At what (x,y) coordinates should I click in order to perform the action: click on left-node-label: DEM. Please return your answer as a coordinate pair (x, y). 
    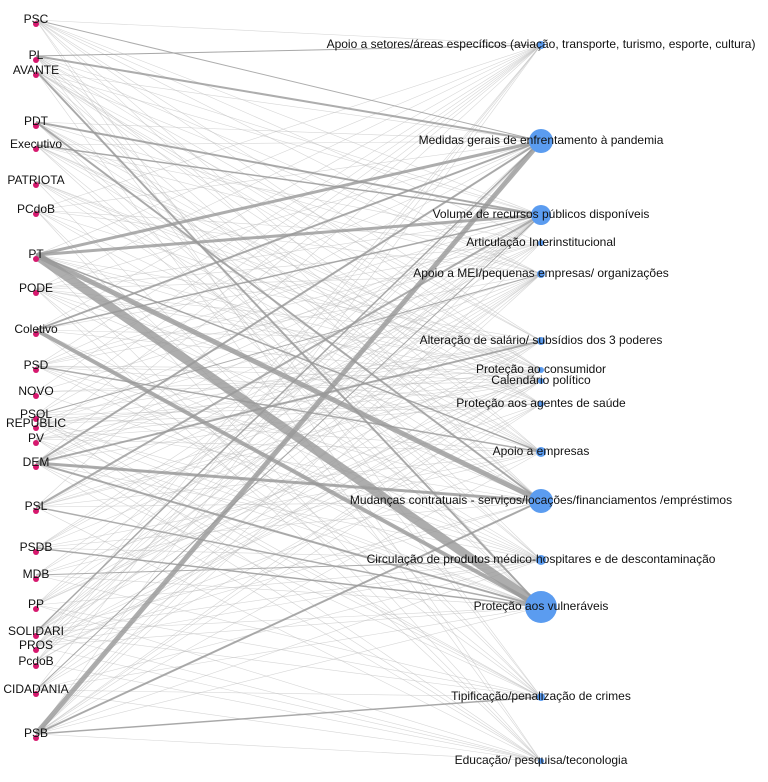
    Looking at the image, I should click on (36, 462).